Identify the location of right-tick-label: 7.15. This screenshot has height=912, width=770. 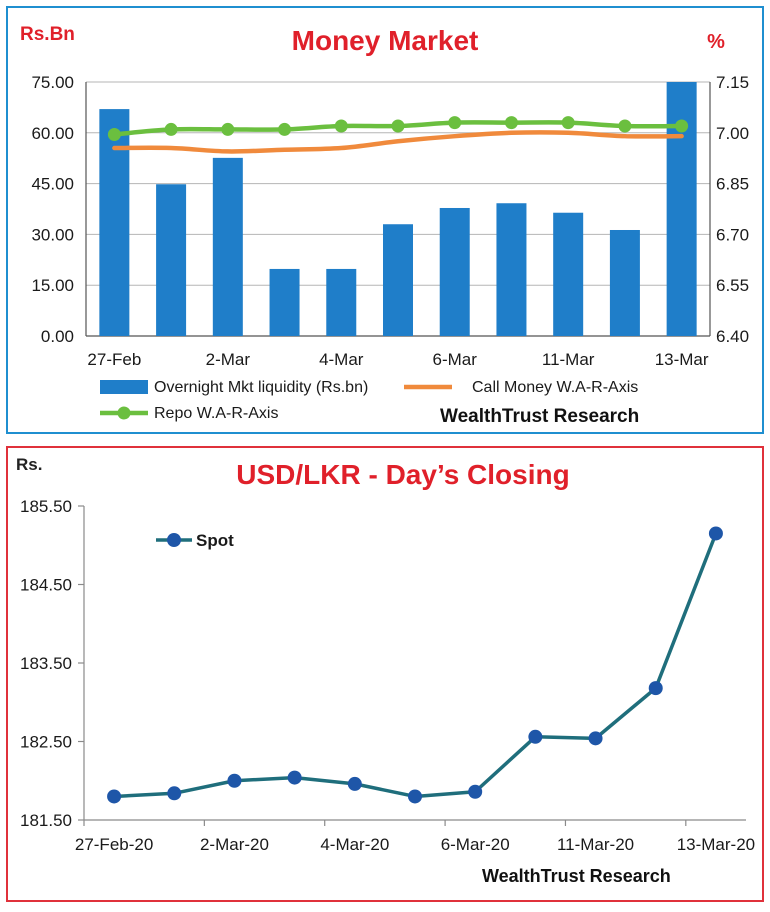
(732, 82).